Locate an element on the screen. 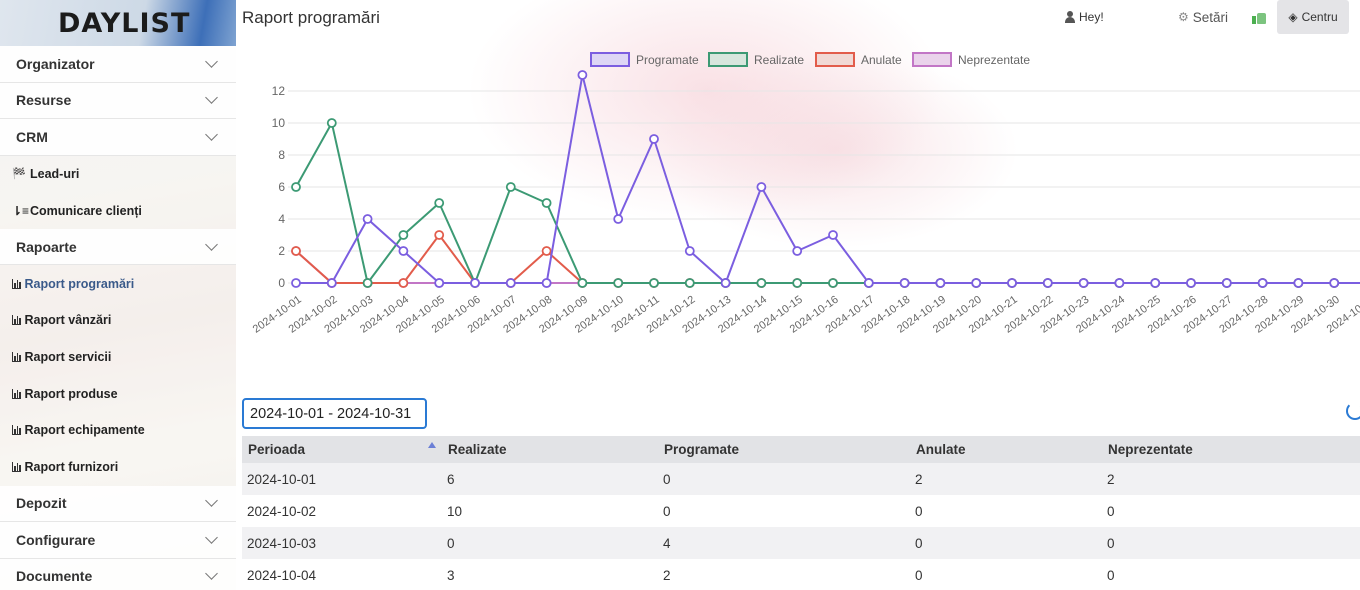 This screenshot has height=590, width=1360. sidebar-item-raport-vanzari: Raport vânzări is located at coordinates (118, 320).